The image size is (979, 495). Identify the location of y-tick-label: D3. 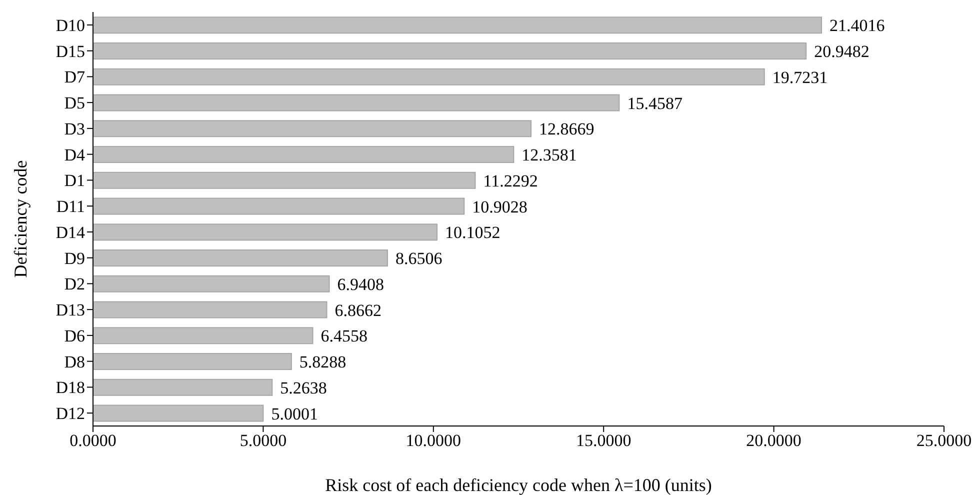
(74, 128).